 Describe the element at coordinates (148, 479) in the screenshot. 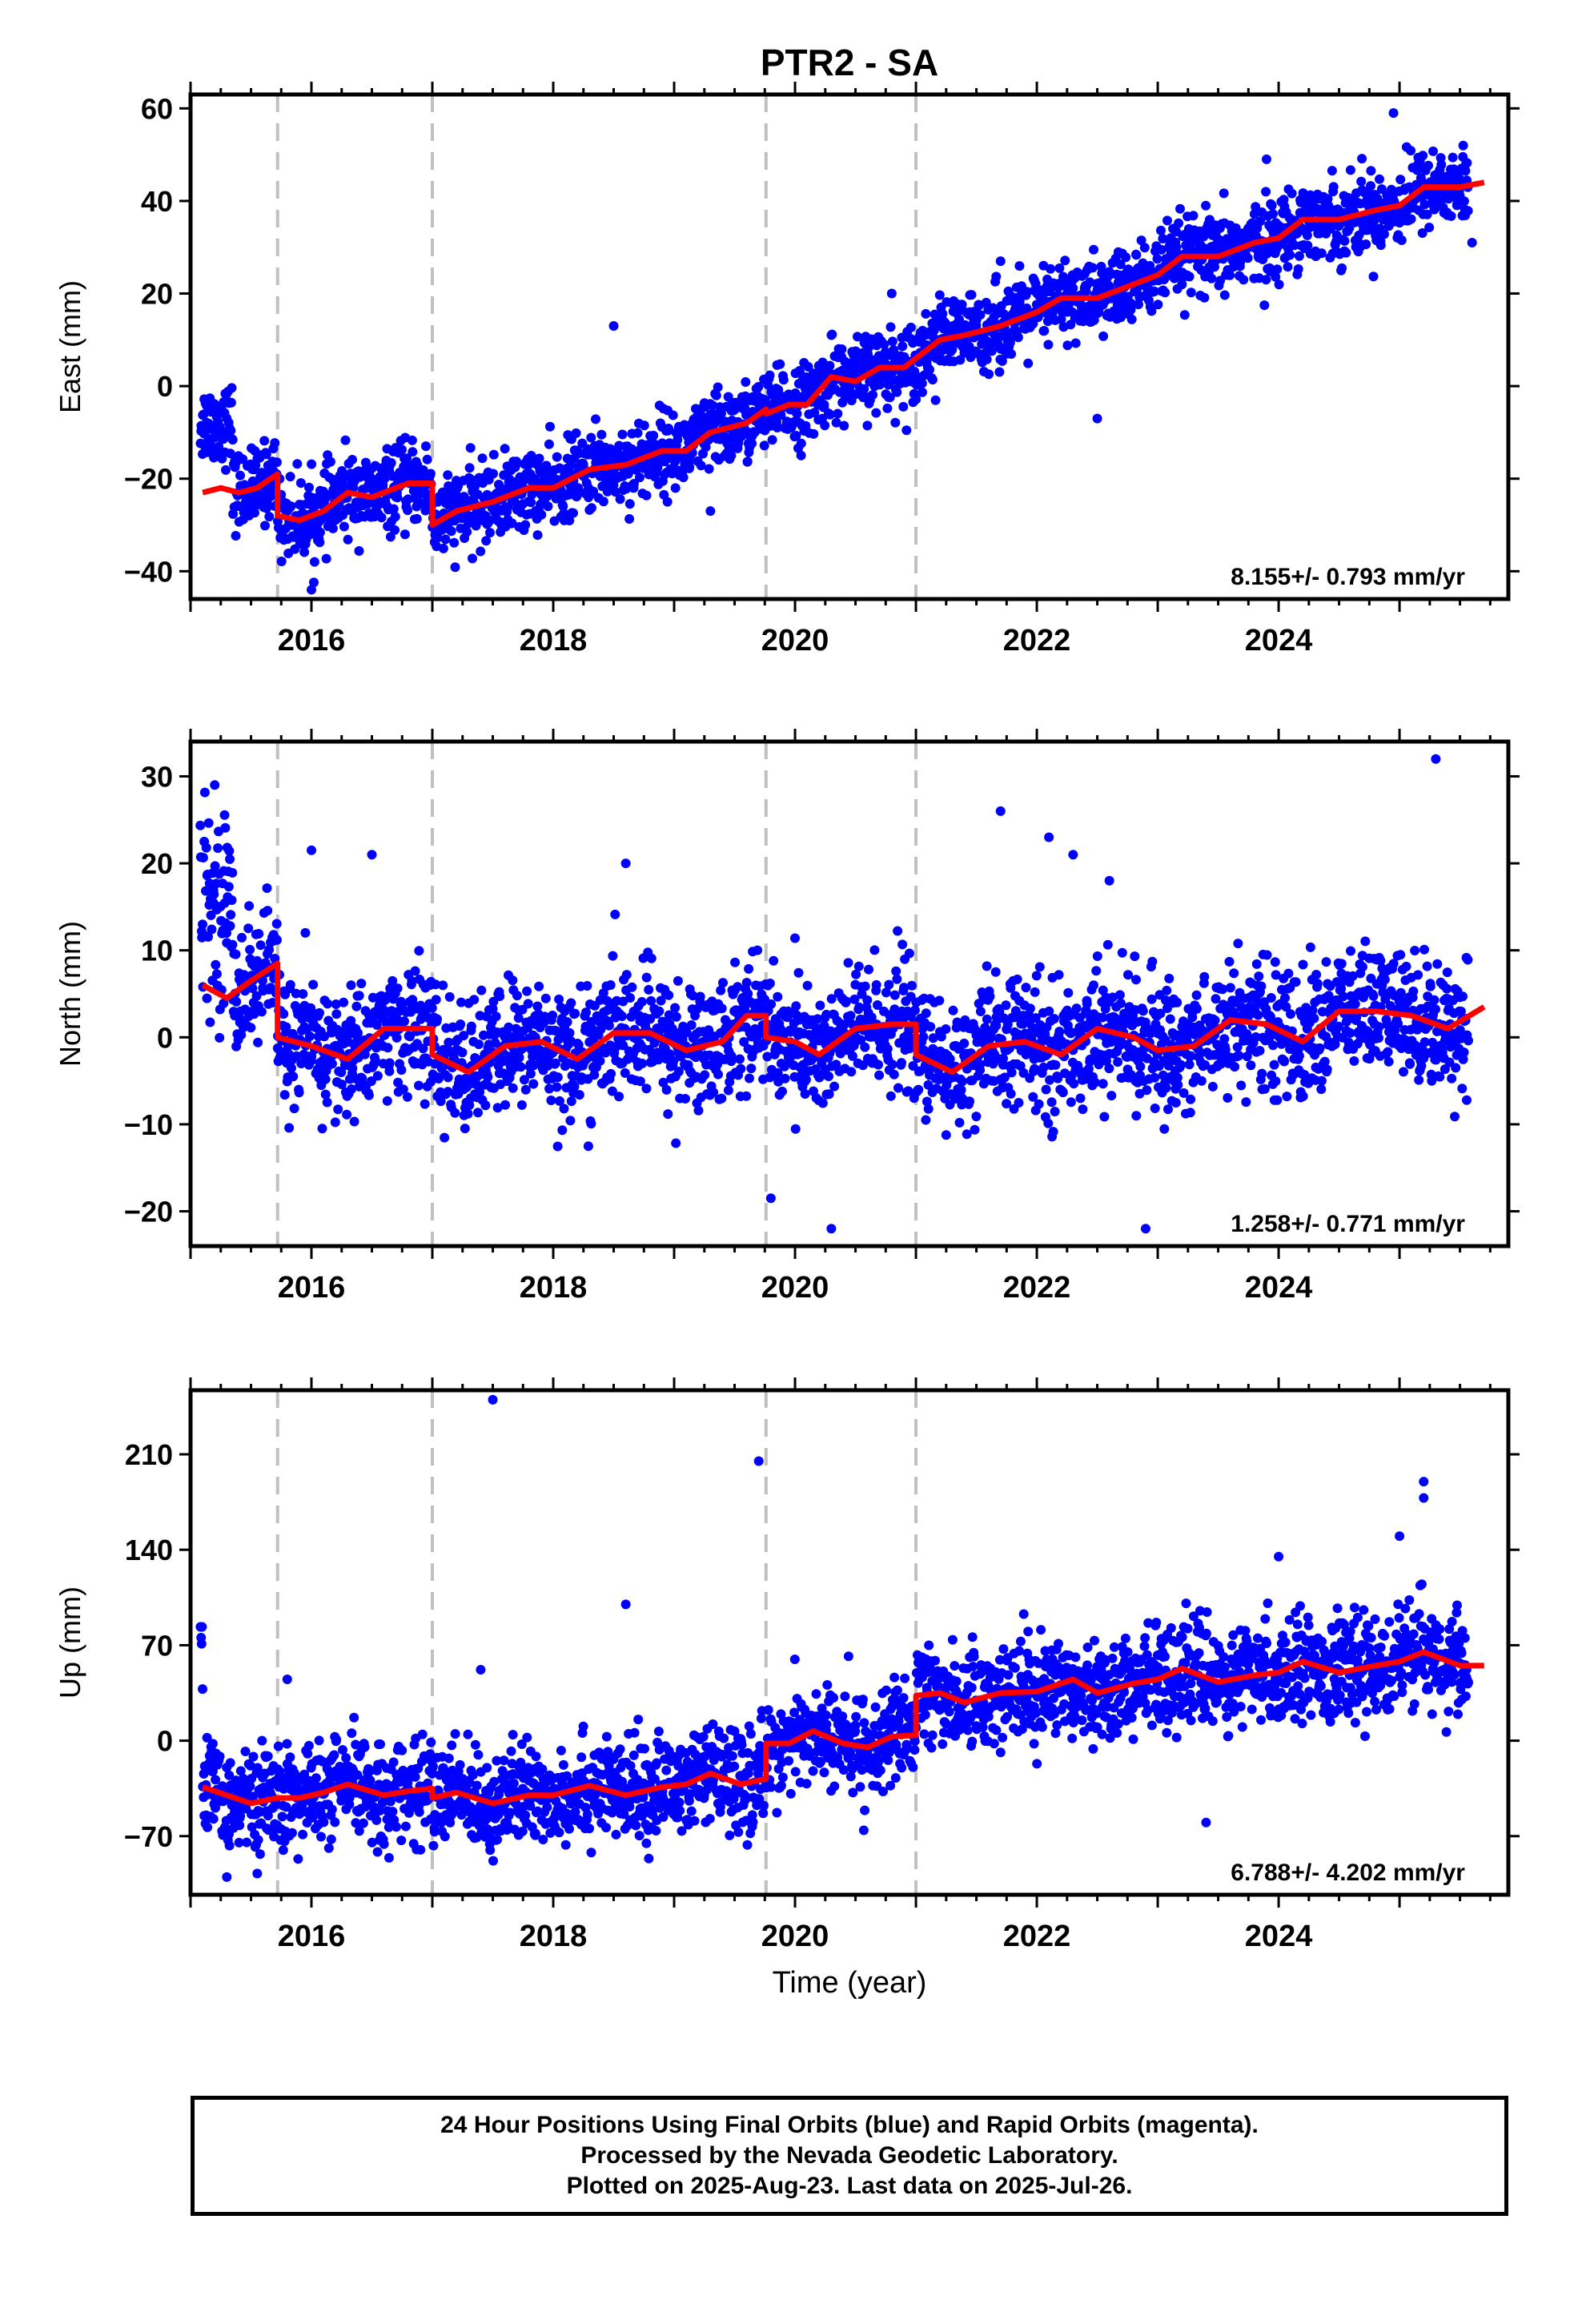

I see `east-y-tick-label: −20` at that location.